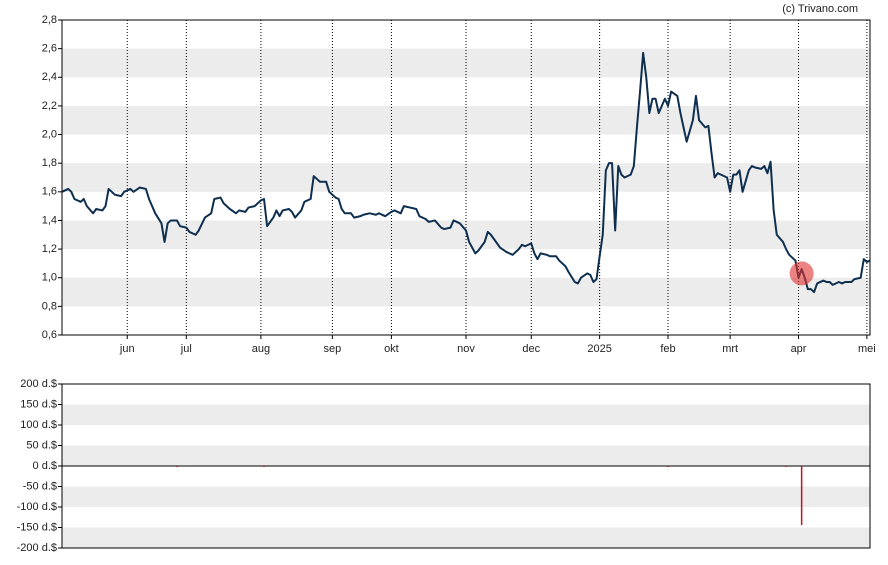 Image resolution: width=888 pixels, height=565 pixels. I want to click on y-tick-label: 200 d.$, so click(38, 384).